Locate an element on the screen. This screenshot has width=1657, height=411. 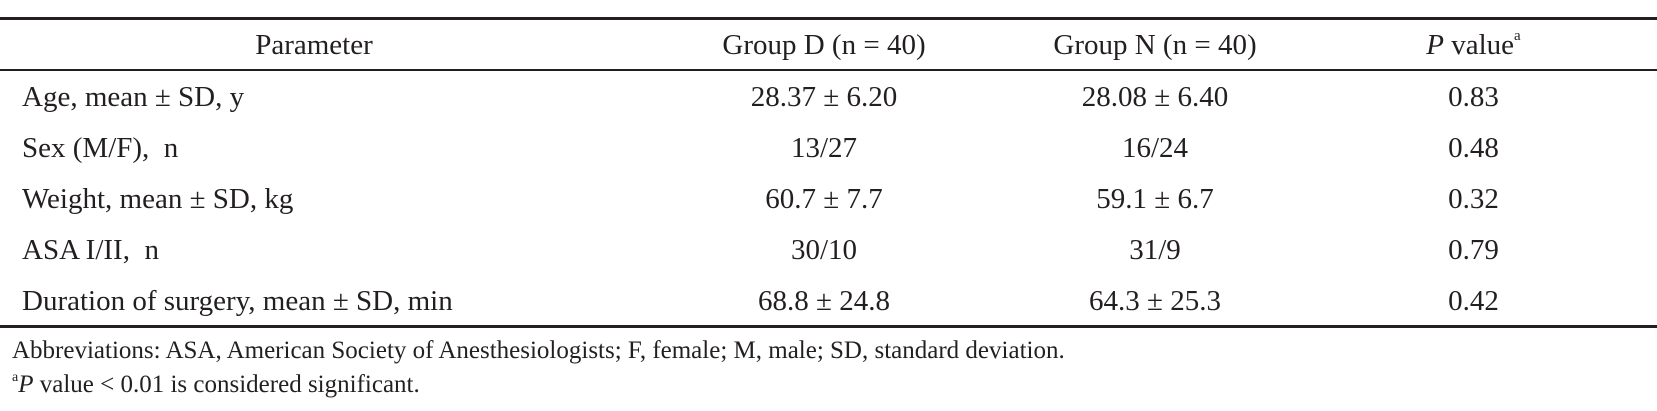
table-row: ASA I/II, n 30/10 31/9 0.79 is located at coordinates (828, 250).